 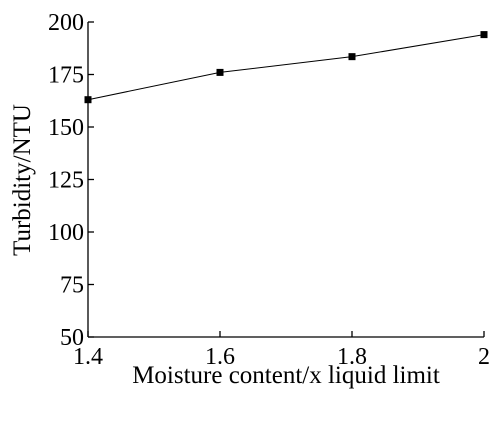 What do you see at coordinates (66, 23) in the screenshot?
I see `y-tick-label: 200` at bounding box center [66, 23].